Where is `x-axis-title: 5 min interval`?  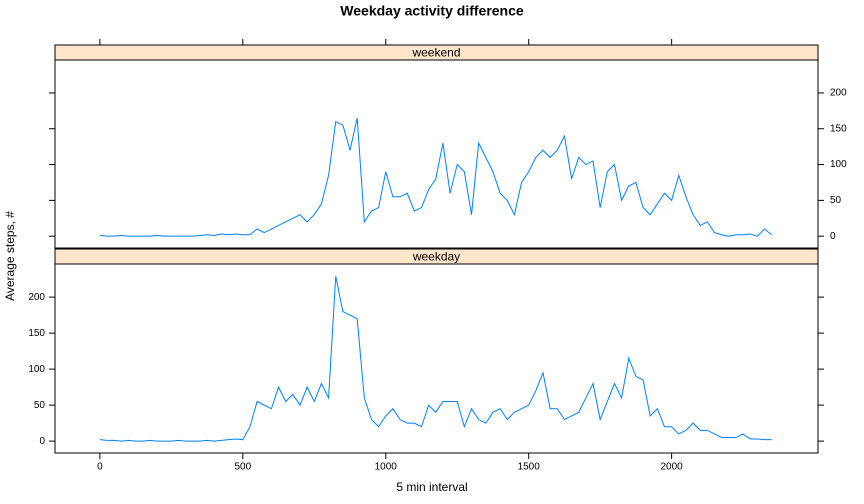 x-axis-title: 5 min interval is located at coordinates (431, 487).